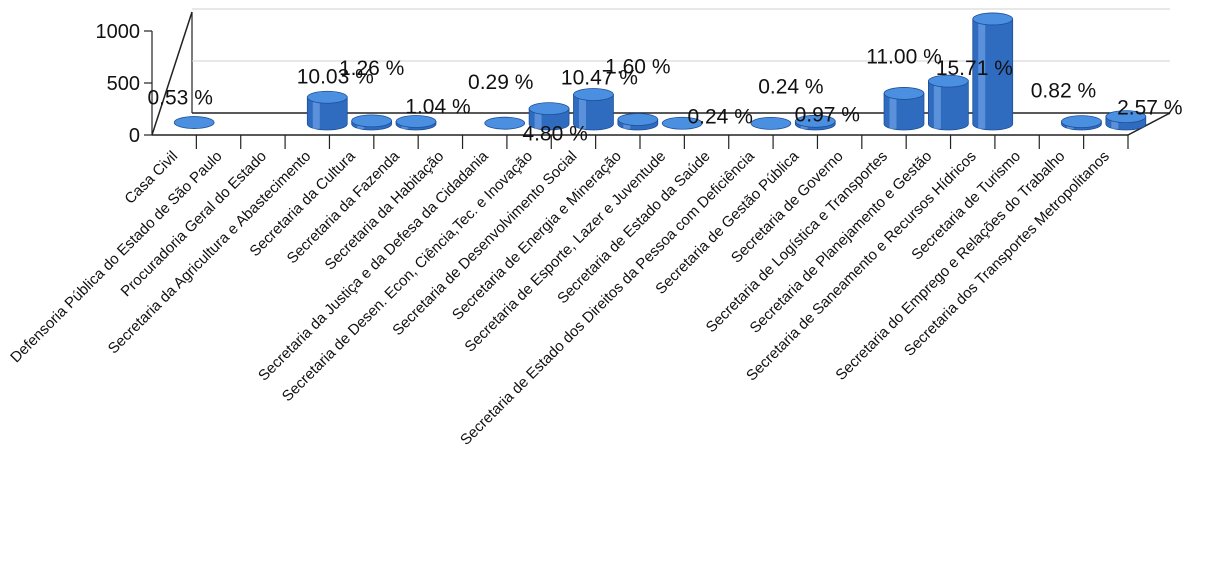 The height and width of the screenshot is (584, 1210). What do you see at coordinates (904, 56) in the screenshot?
I see `data-label: 11.00 %` at bounding box center [904, 56].